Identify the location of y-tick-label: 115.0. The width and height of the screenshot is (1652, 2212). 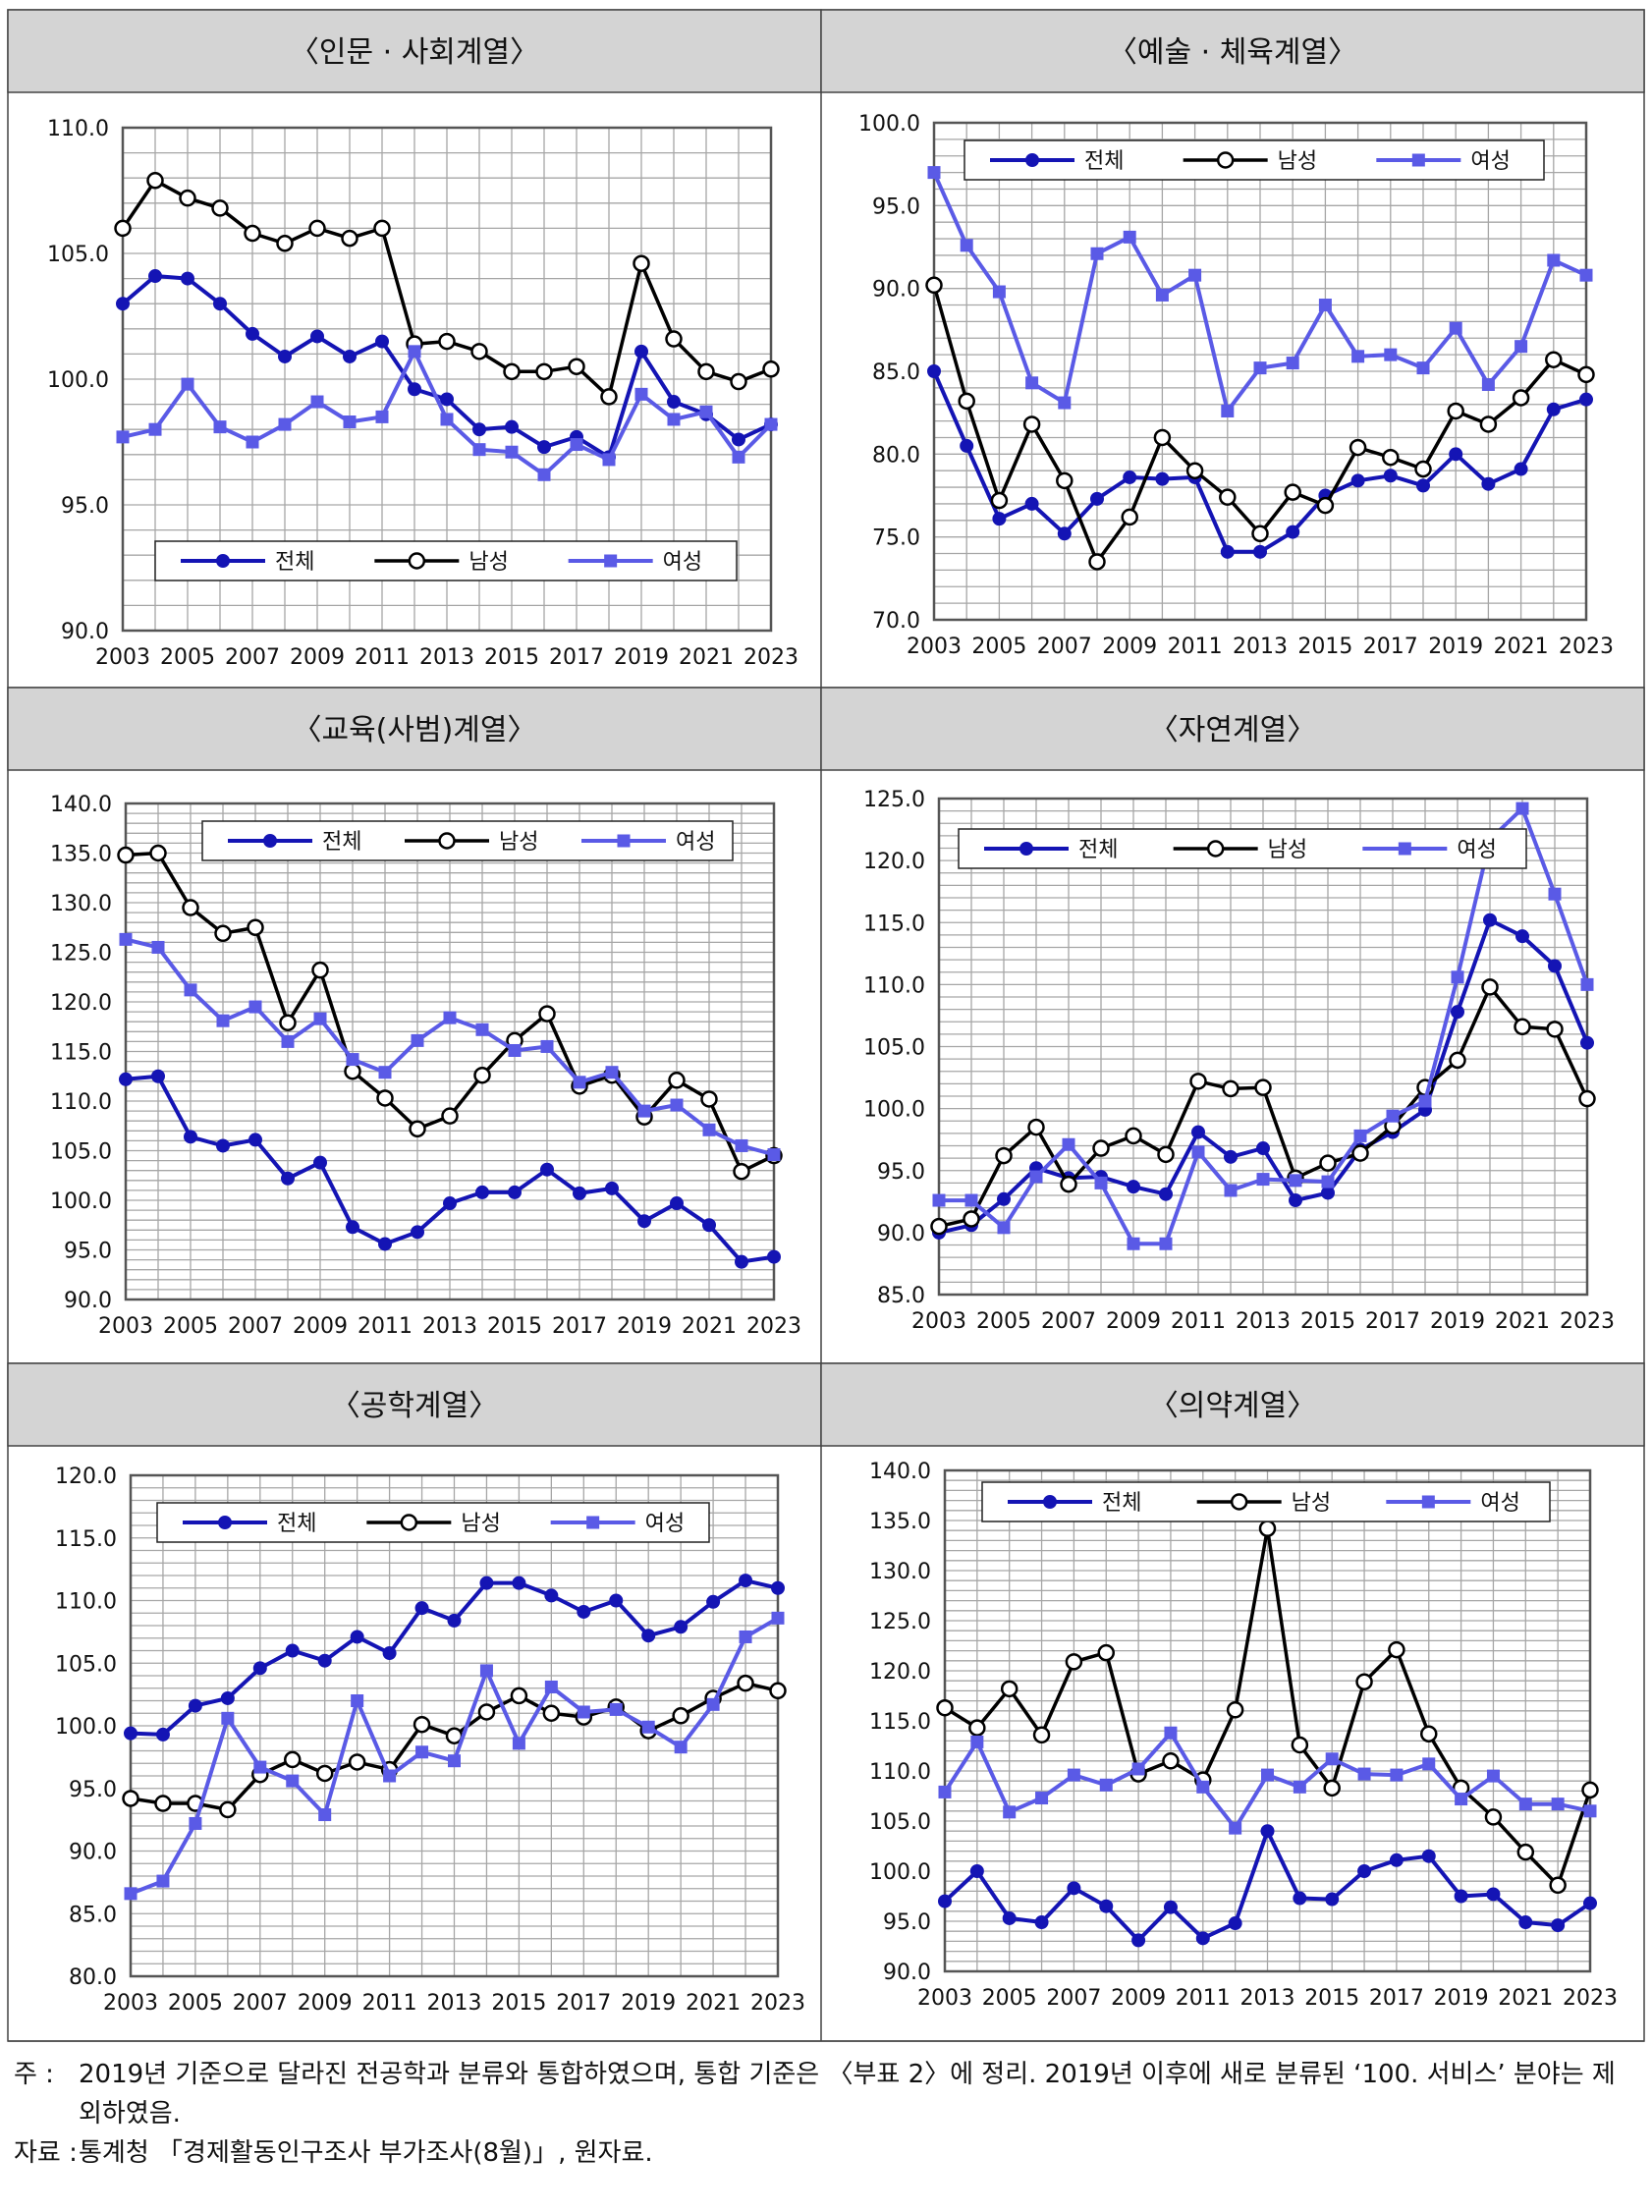
(86, 1539).